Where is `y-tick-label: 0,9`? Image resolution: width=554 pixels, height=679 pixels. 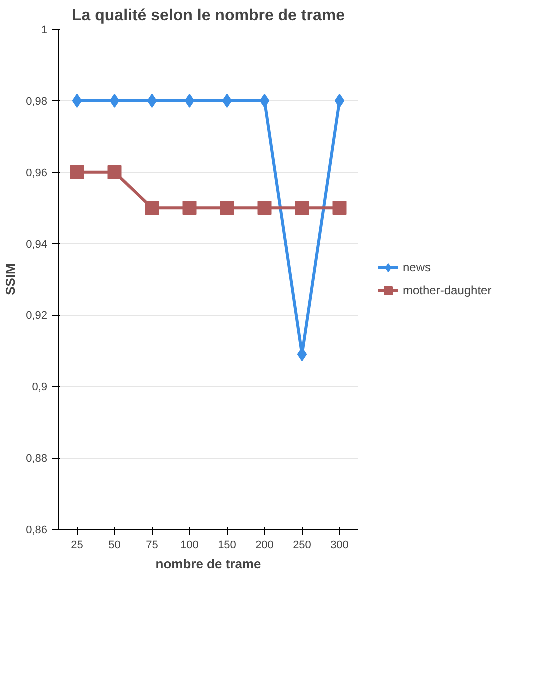
y-tick-label: 0,9 is located at coordinates (40, 388).